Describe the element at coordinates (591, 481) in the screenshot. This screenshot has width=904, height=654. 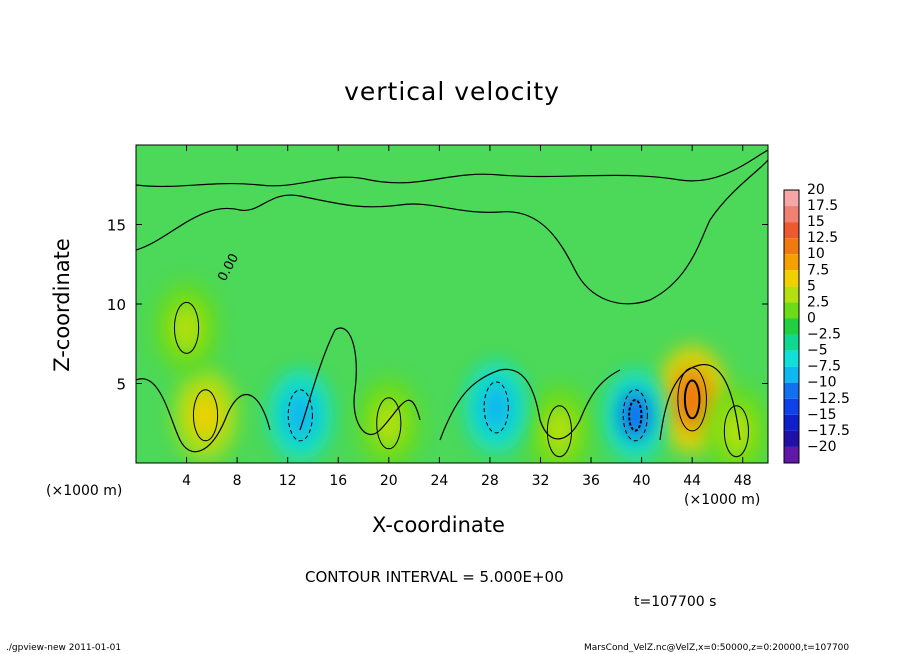
I see `x-tick-label-8: 36` at that location.